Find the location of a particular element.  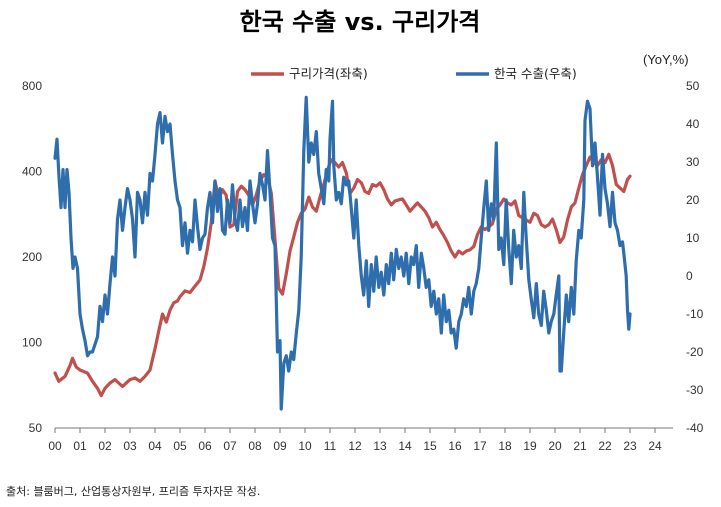

x-tick-label: 24 is located at coordinates (655, 446).